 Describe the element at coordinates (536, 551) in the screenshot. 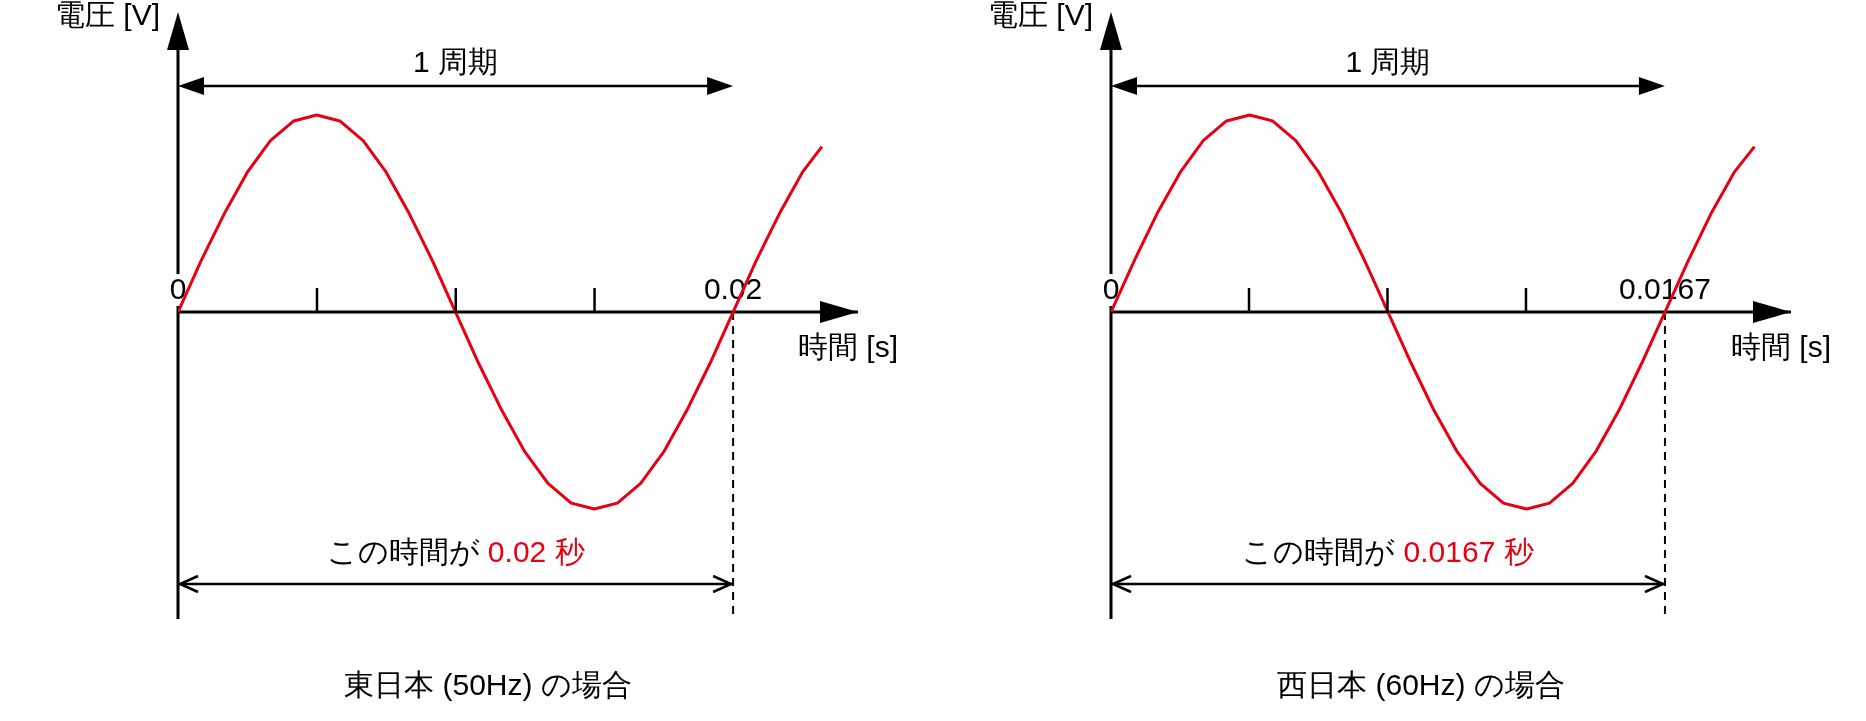

I see `text: 0.02 秒` at that location.